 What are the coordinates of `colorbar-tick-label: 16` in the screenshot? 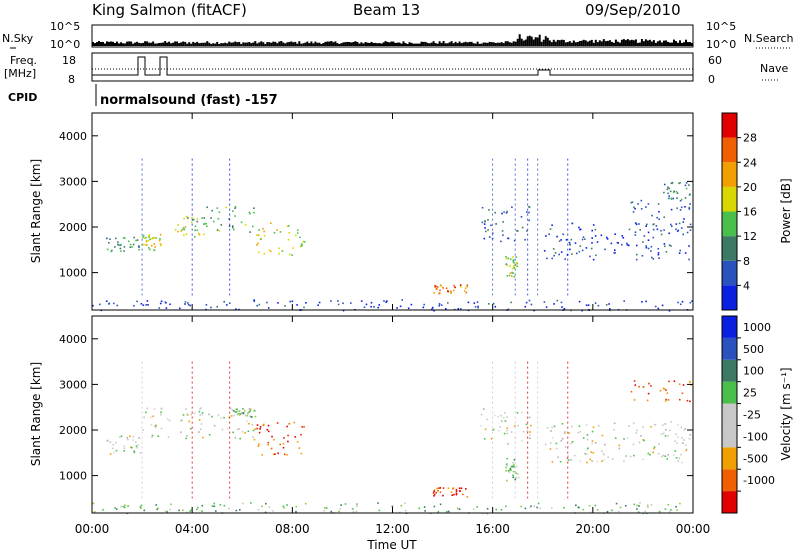 It's located at (750, 212).